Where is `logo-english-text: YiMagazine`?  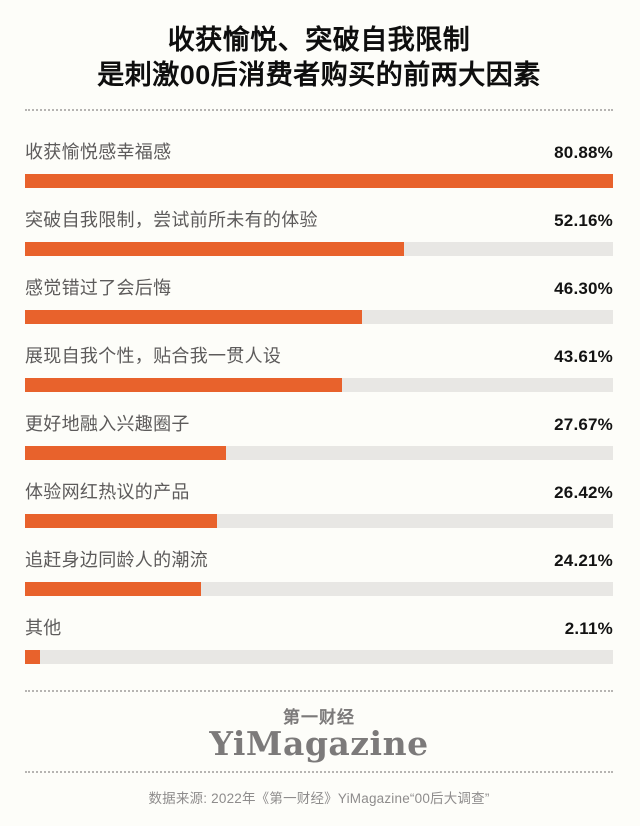 logo-english-text: YiMagazine is located at coordinates (319, 743).